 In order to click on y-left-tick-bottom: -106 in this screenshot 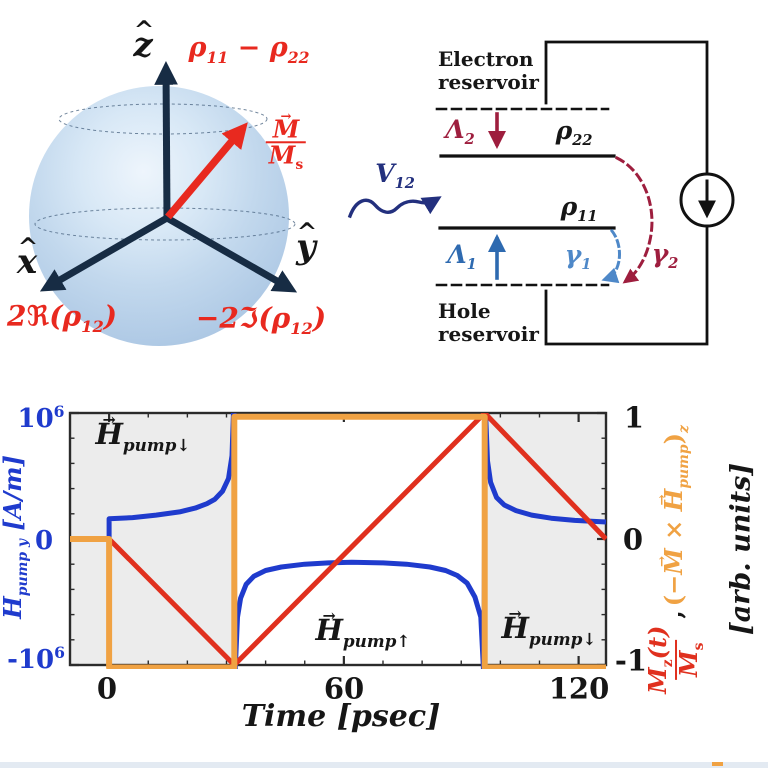, I will do `click(36, 659)`.